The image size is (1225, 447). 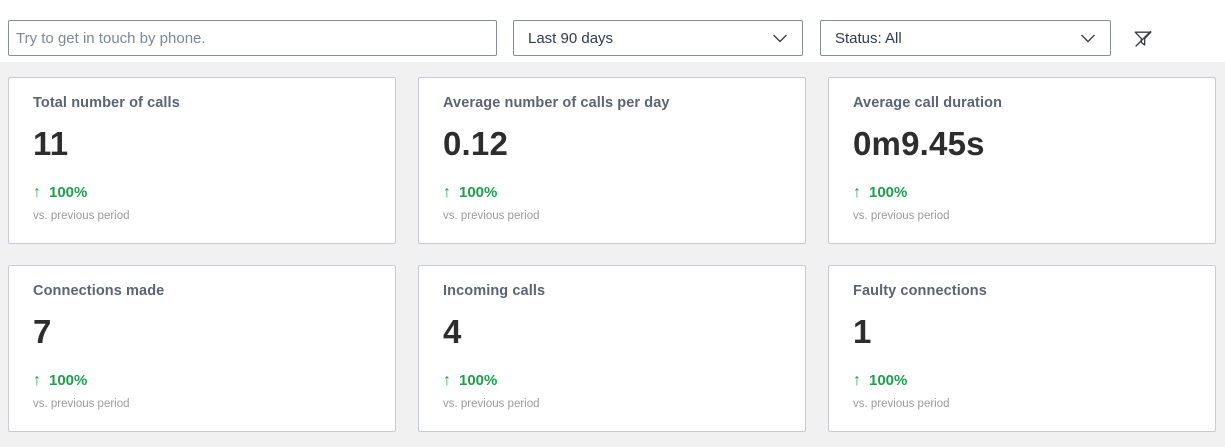 I want to click on card-value: 4, so click(x=452, y=331).